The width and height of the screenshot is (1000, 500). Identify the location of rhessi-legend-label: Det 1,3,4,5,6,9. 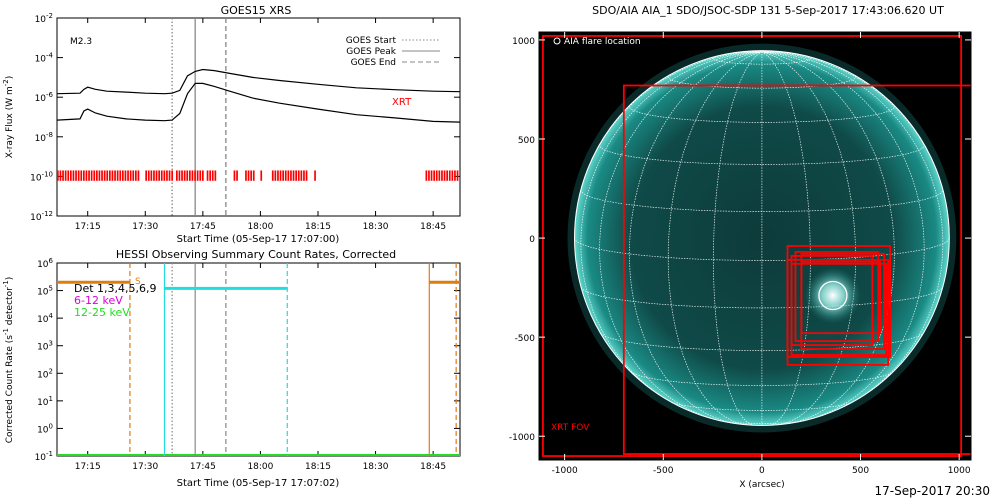
(115, 288).